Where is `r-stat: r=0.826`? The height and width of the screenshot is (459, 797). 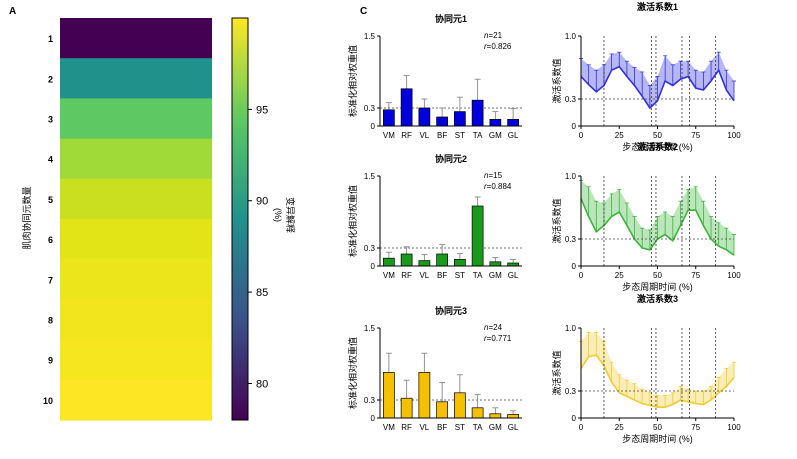
r-stat: r=0.826 is located at coordinates (498, 46).